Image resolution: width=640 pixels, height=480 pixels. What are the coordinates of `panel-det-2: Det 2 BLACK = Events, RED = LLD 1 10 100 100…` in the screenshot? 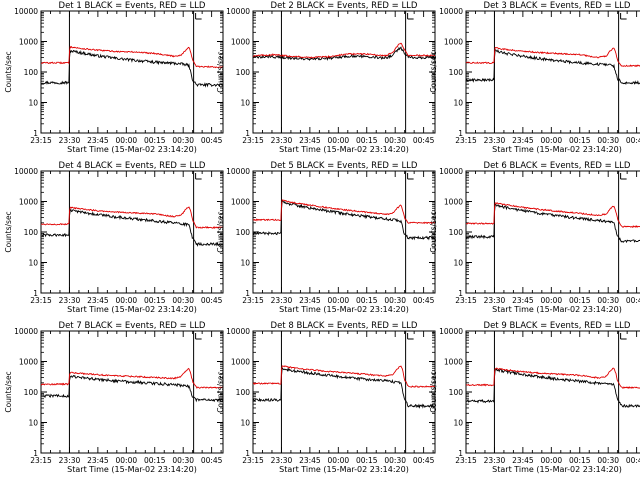 It's located at (326, 77).